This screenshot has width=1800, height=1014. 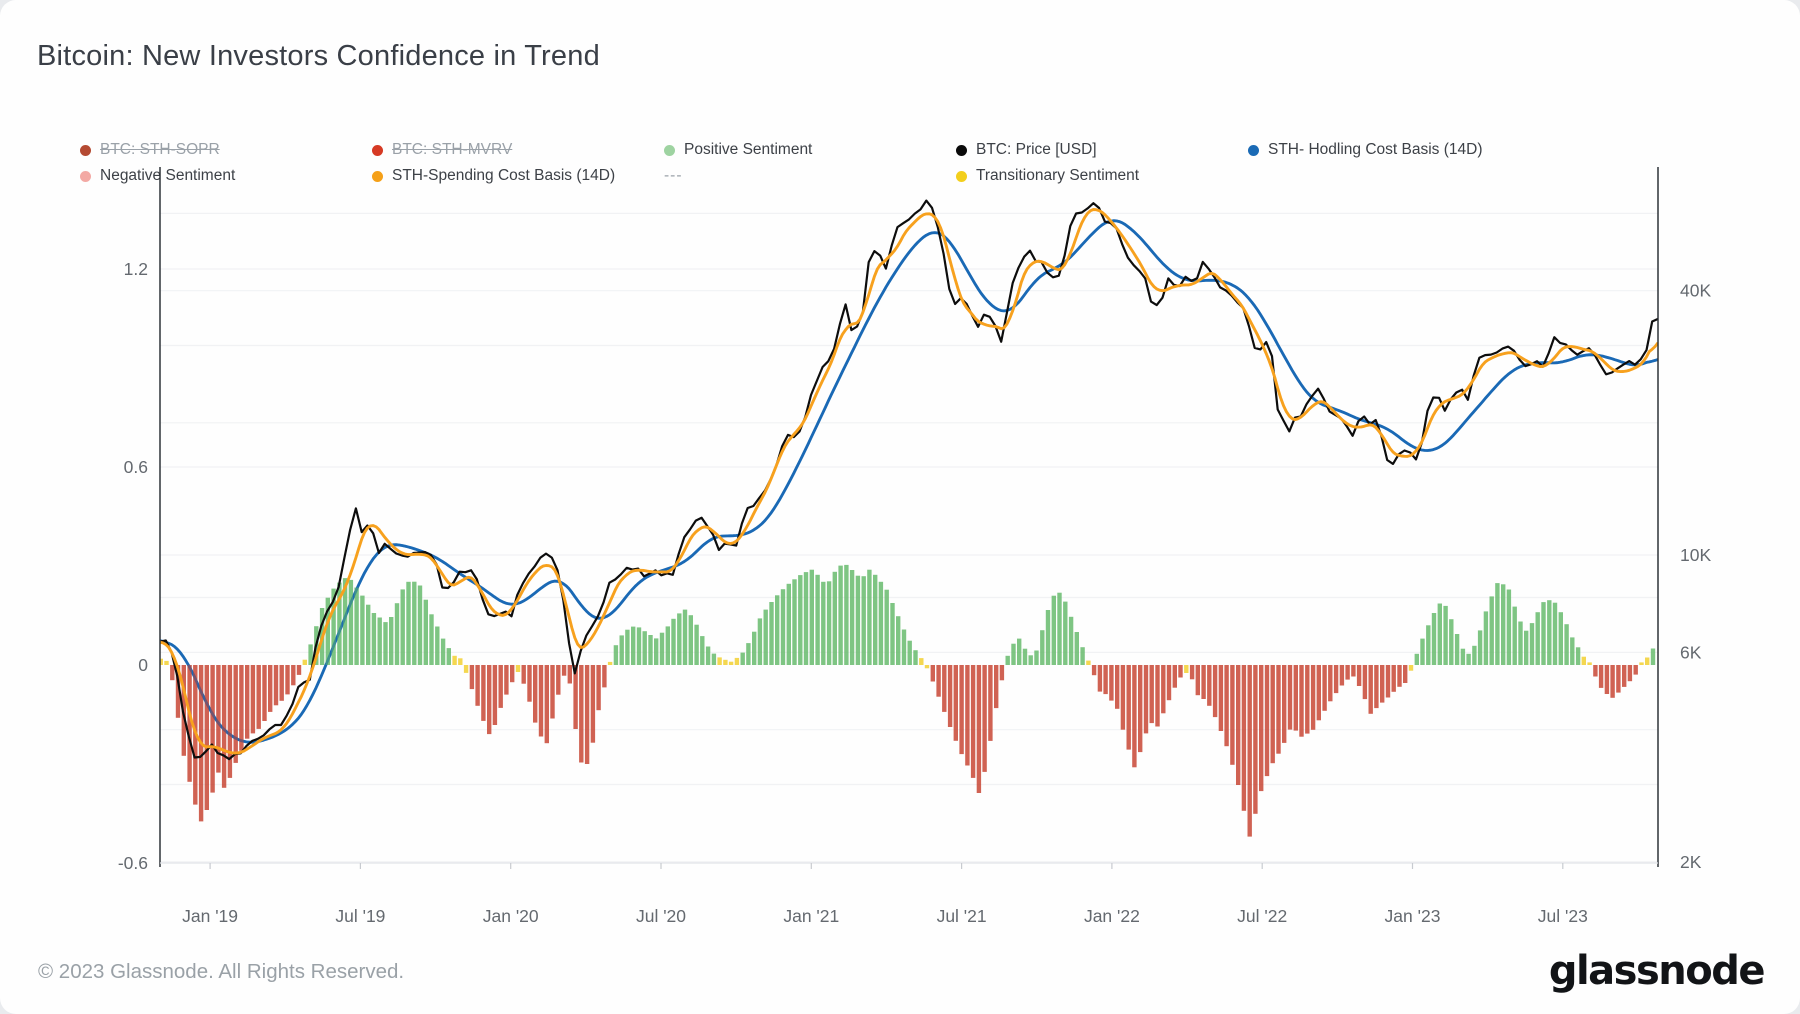 What do you see at coordinates (133, 863) in the screenshot?
I see `y-left-tick-label: -0.6` at bounding box center [133, 863].